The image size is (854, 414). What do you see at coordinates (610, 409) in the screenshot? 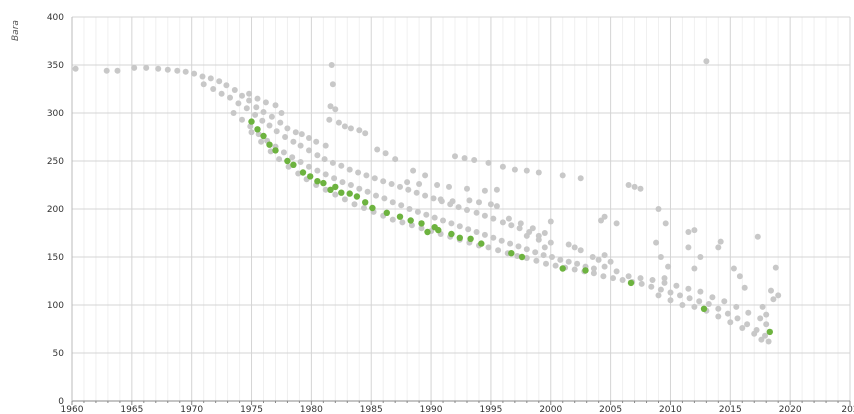
I see `x-tick-label: 2005` at bounding box center [610, 409].